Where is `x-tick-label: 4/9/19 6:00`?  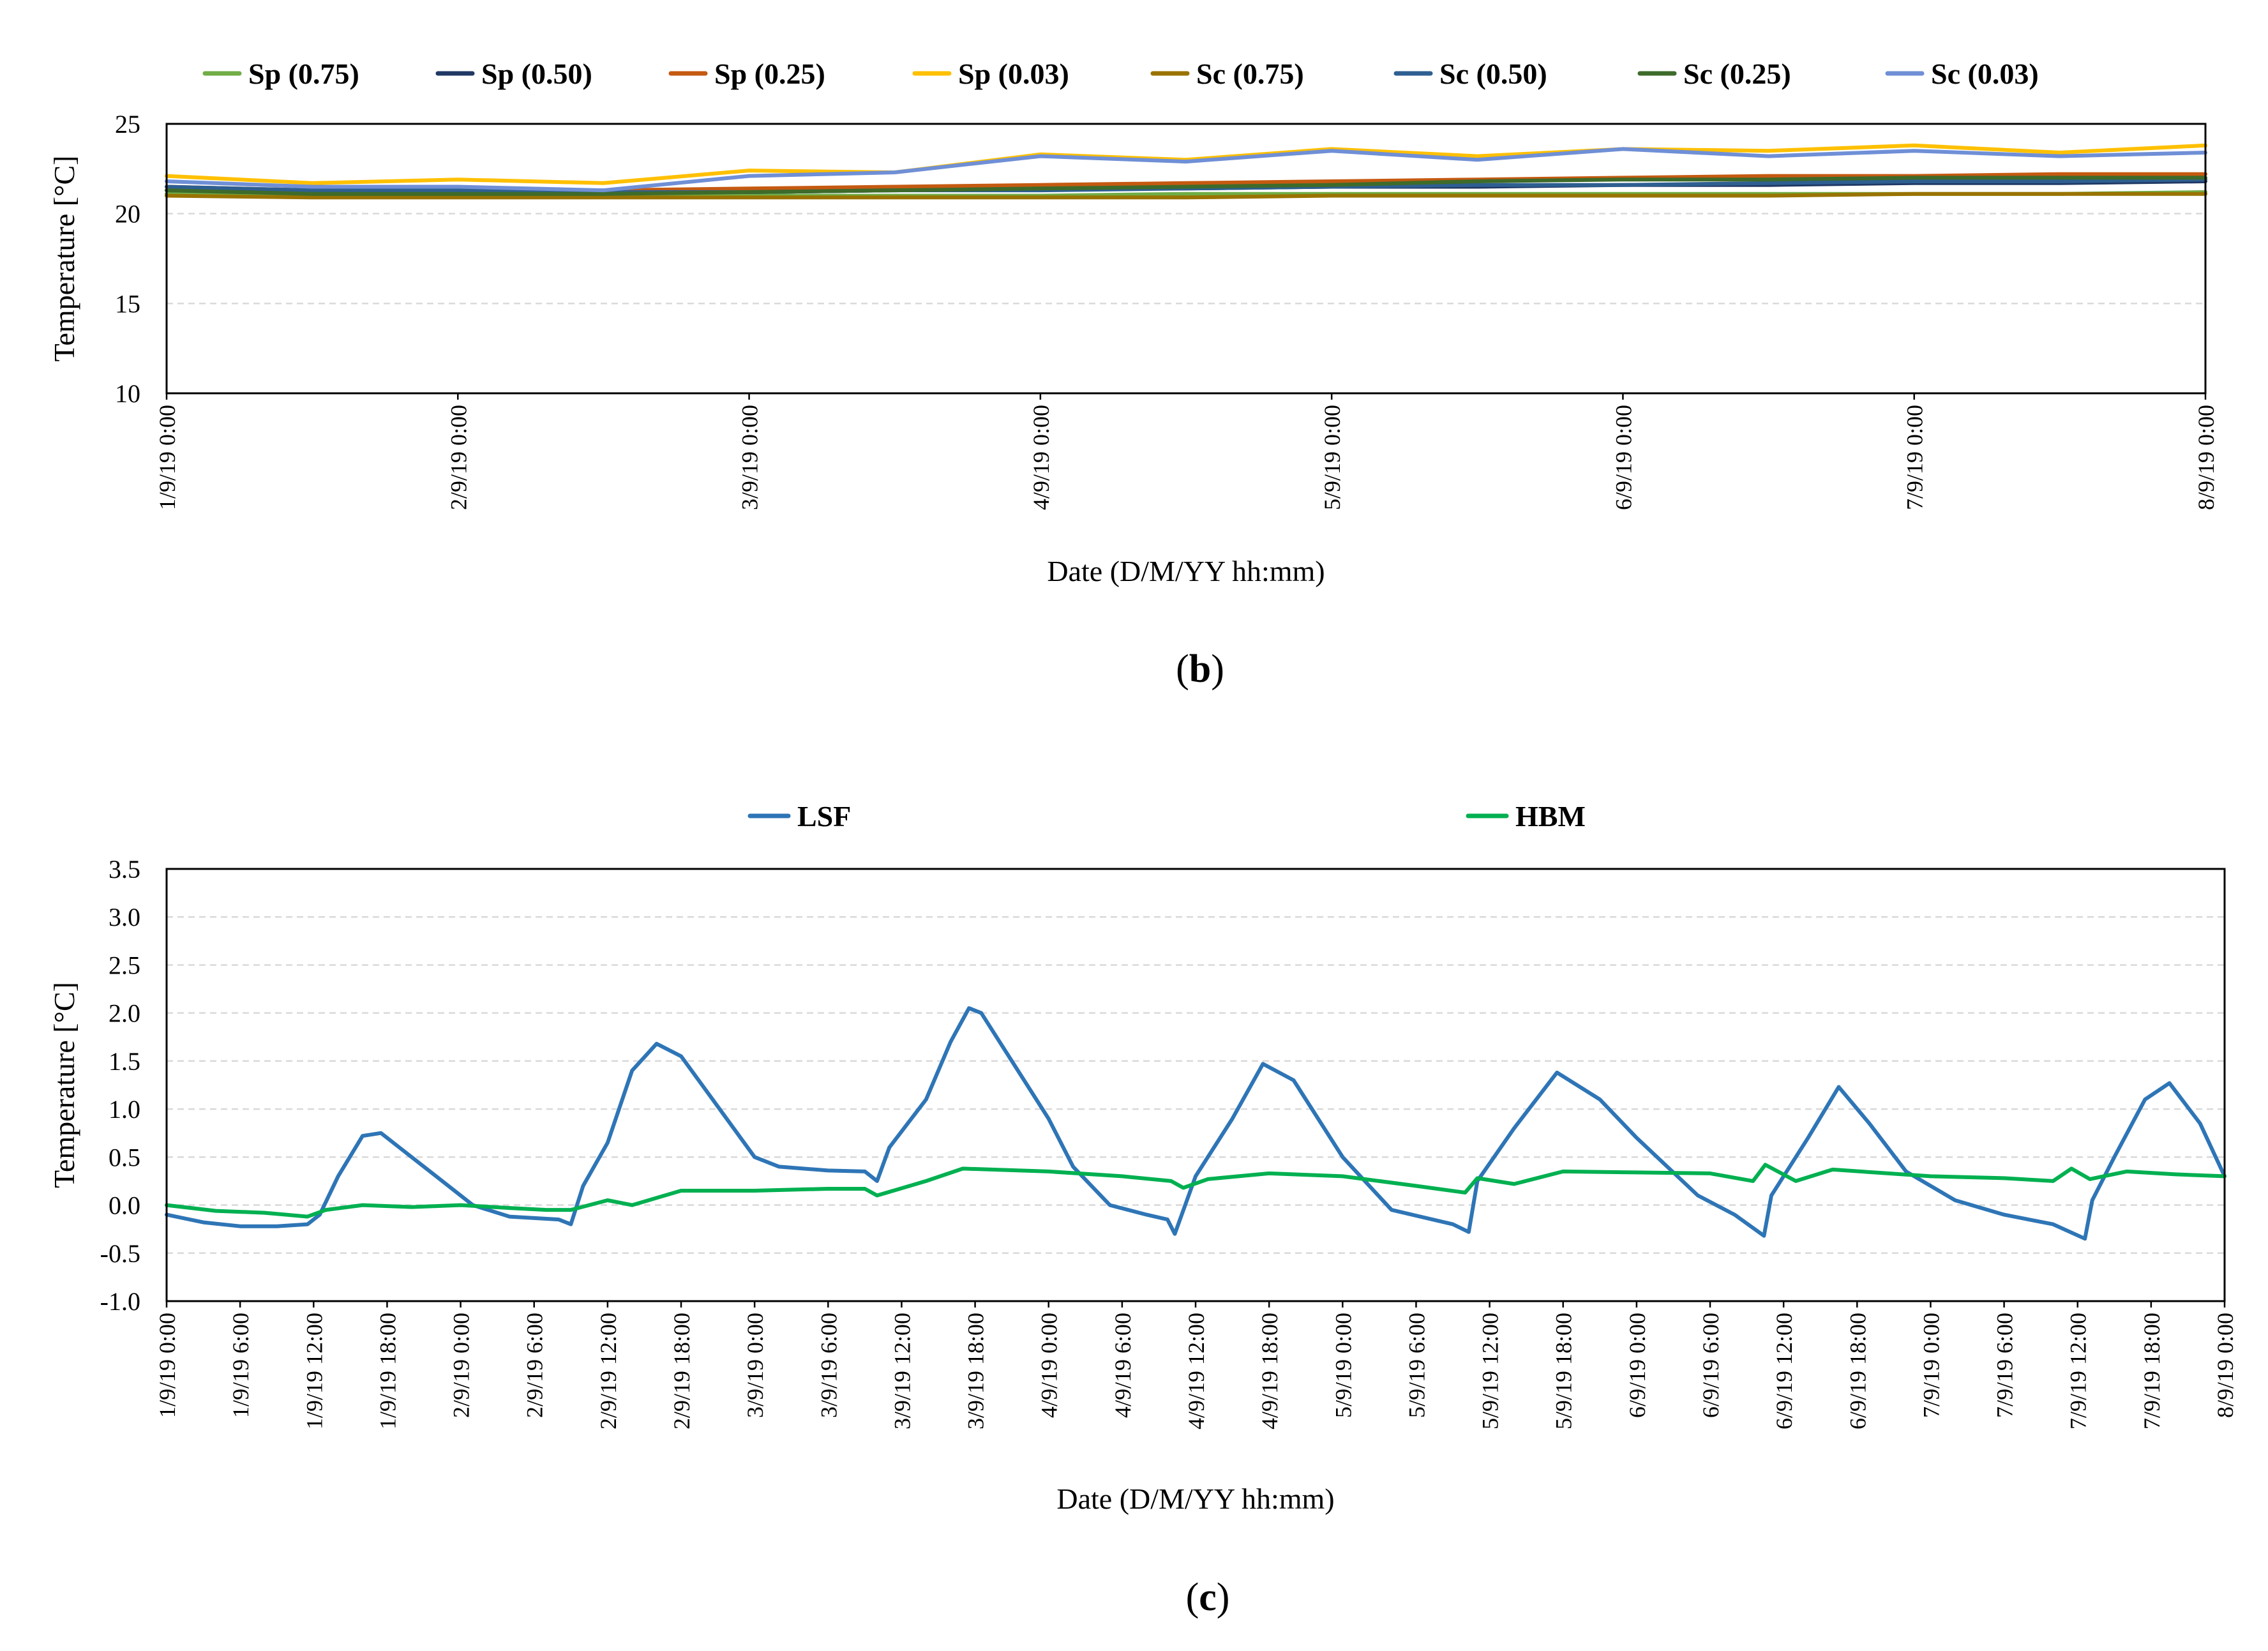 x-tick-label: 4/9/19 6:00 is located at coordinates (1123, 1365).